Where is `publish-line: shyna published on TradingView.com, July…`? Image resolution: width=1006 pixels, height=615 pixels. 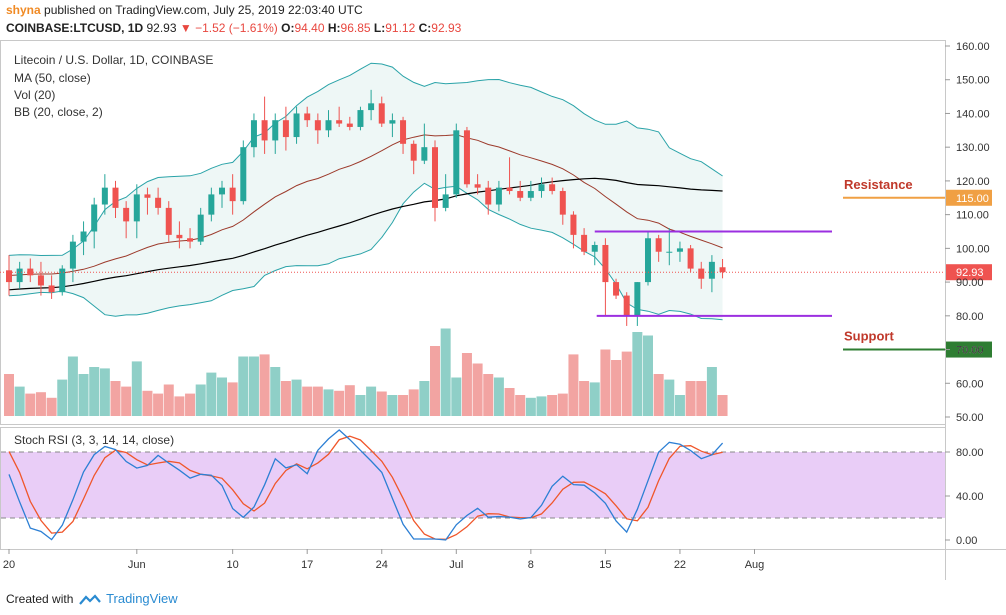
publish-line: shyna published on TradingView.com, July… is located at coordinates (184, 10).